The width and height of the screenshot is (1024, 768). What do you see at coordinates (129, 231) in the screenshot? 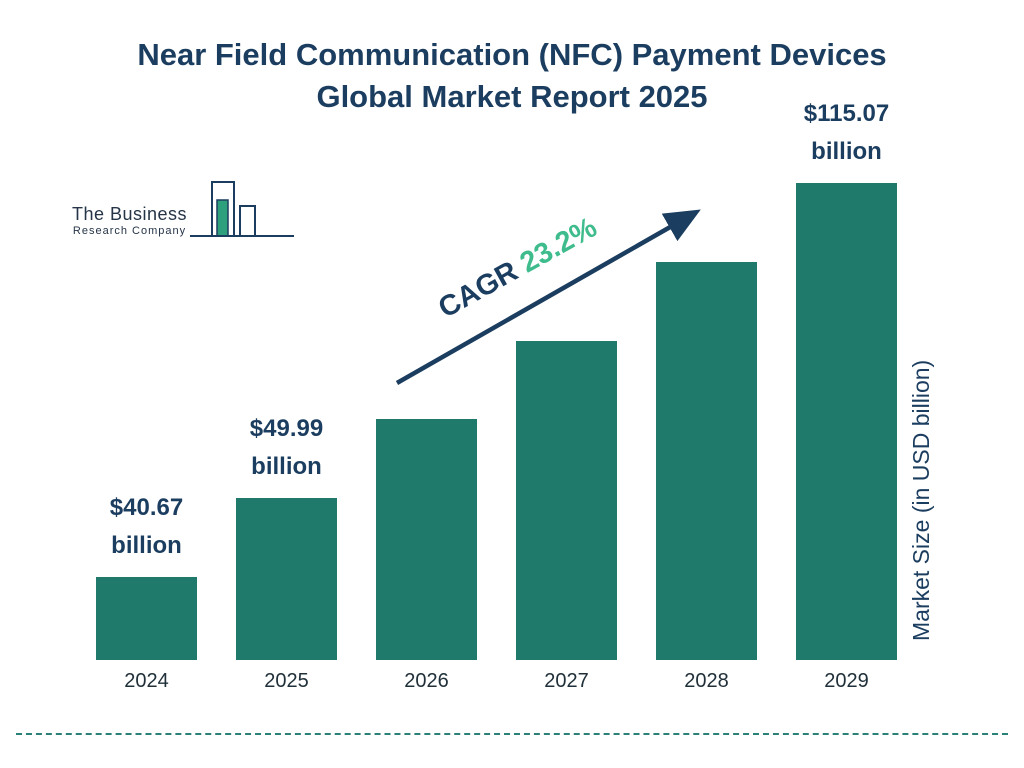
I see `logo-text-line-2: Research Company` at bounding box center [129, 231].